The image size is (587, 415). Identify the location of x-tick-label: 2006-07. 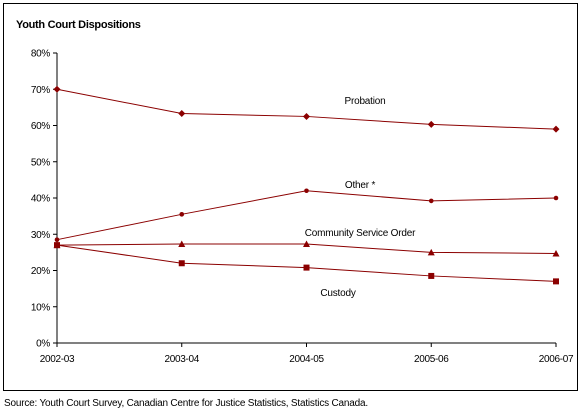
(556, 359).